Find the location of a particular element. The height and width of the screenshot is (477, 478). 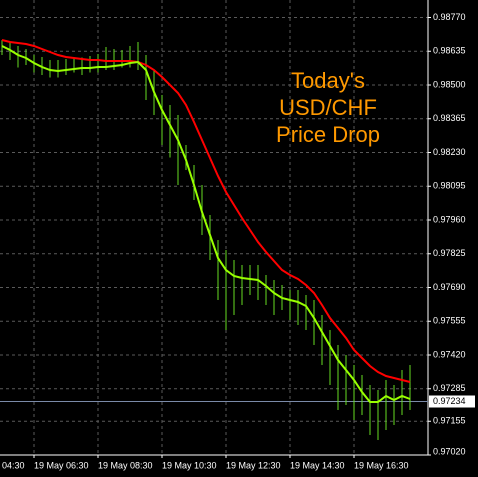

y-tick-label: 0.97690 is located at coordinates (449, 287).